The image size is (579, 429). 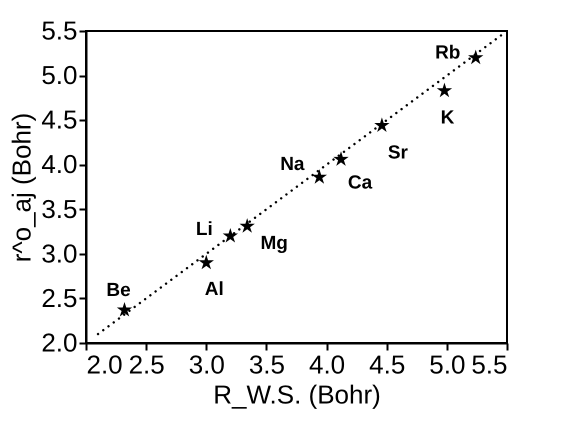 What do you see at coordinates (59, 209) in the screenshot?
I see `y-tick-label: 3.5` at bounding box center [59, 209].